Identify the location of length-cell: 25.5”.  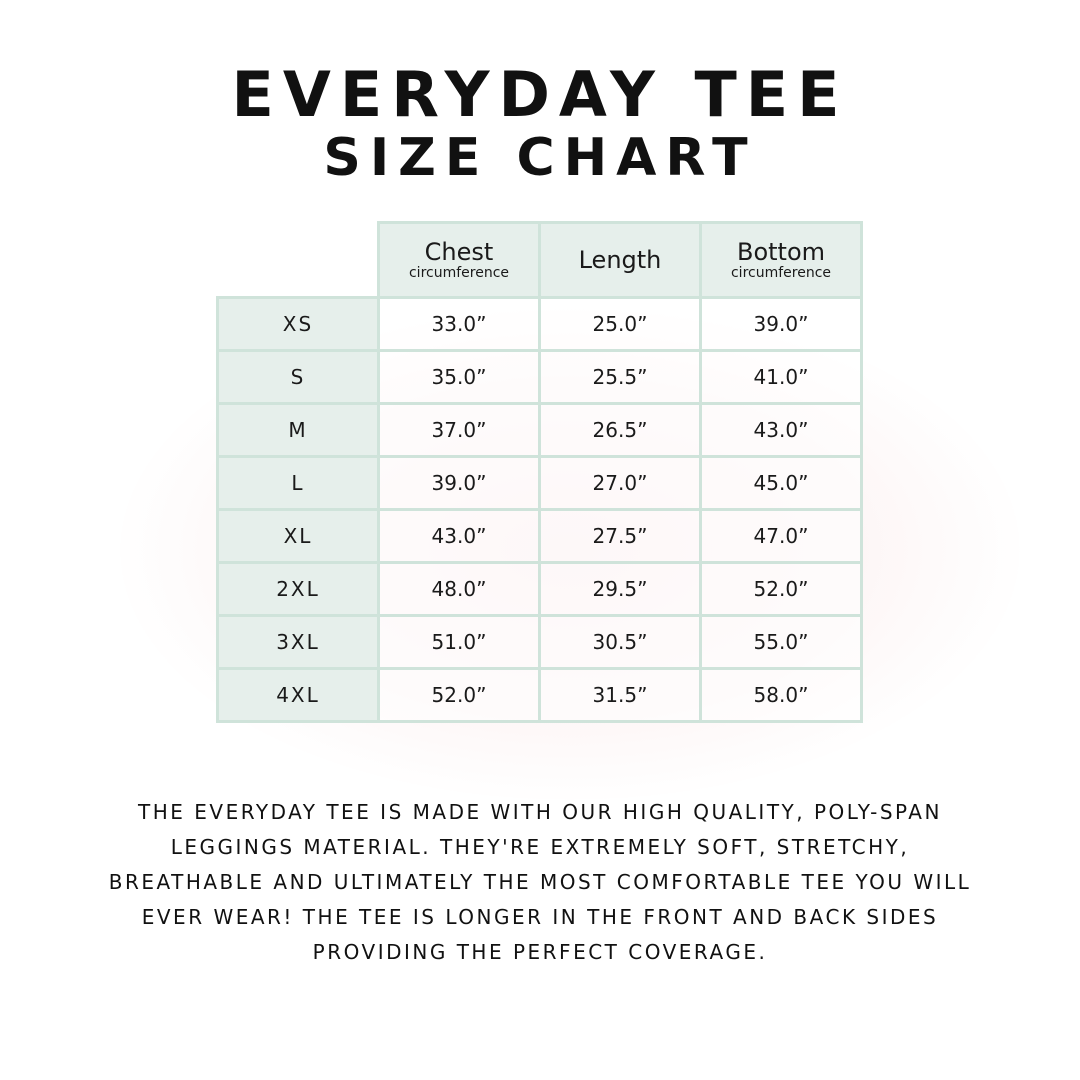
(620, 377).